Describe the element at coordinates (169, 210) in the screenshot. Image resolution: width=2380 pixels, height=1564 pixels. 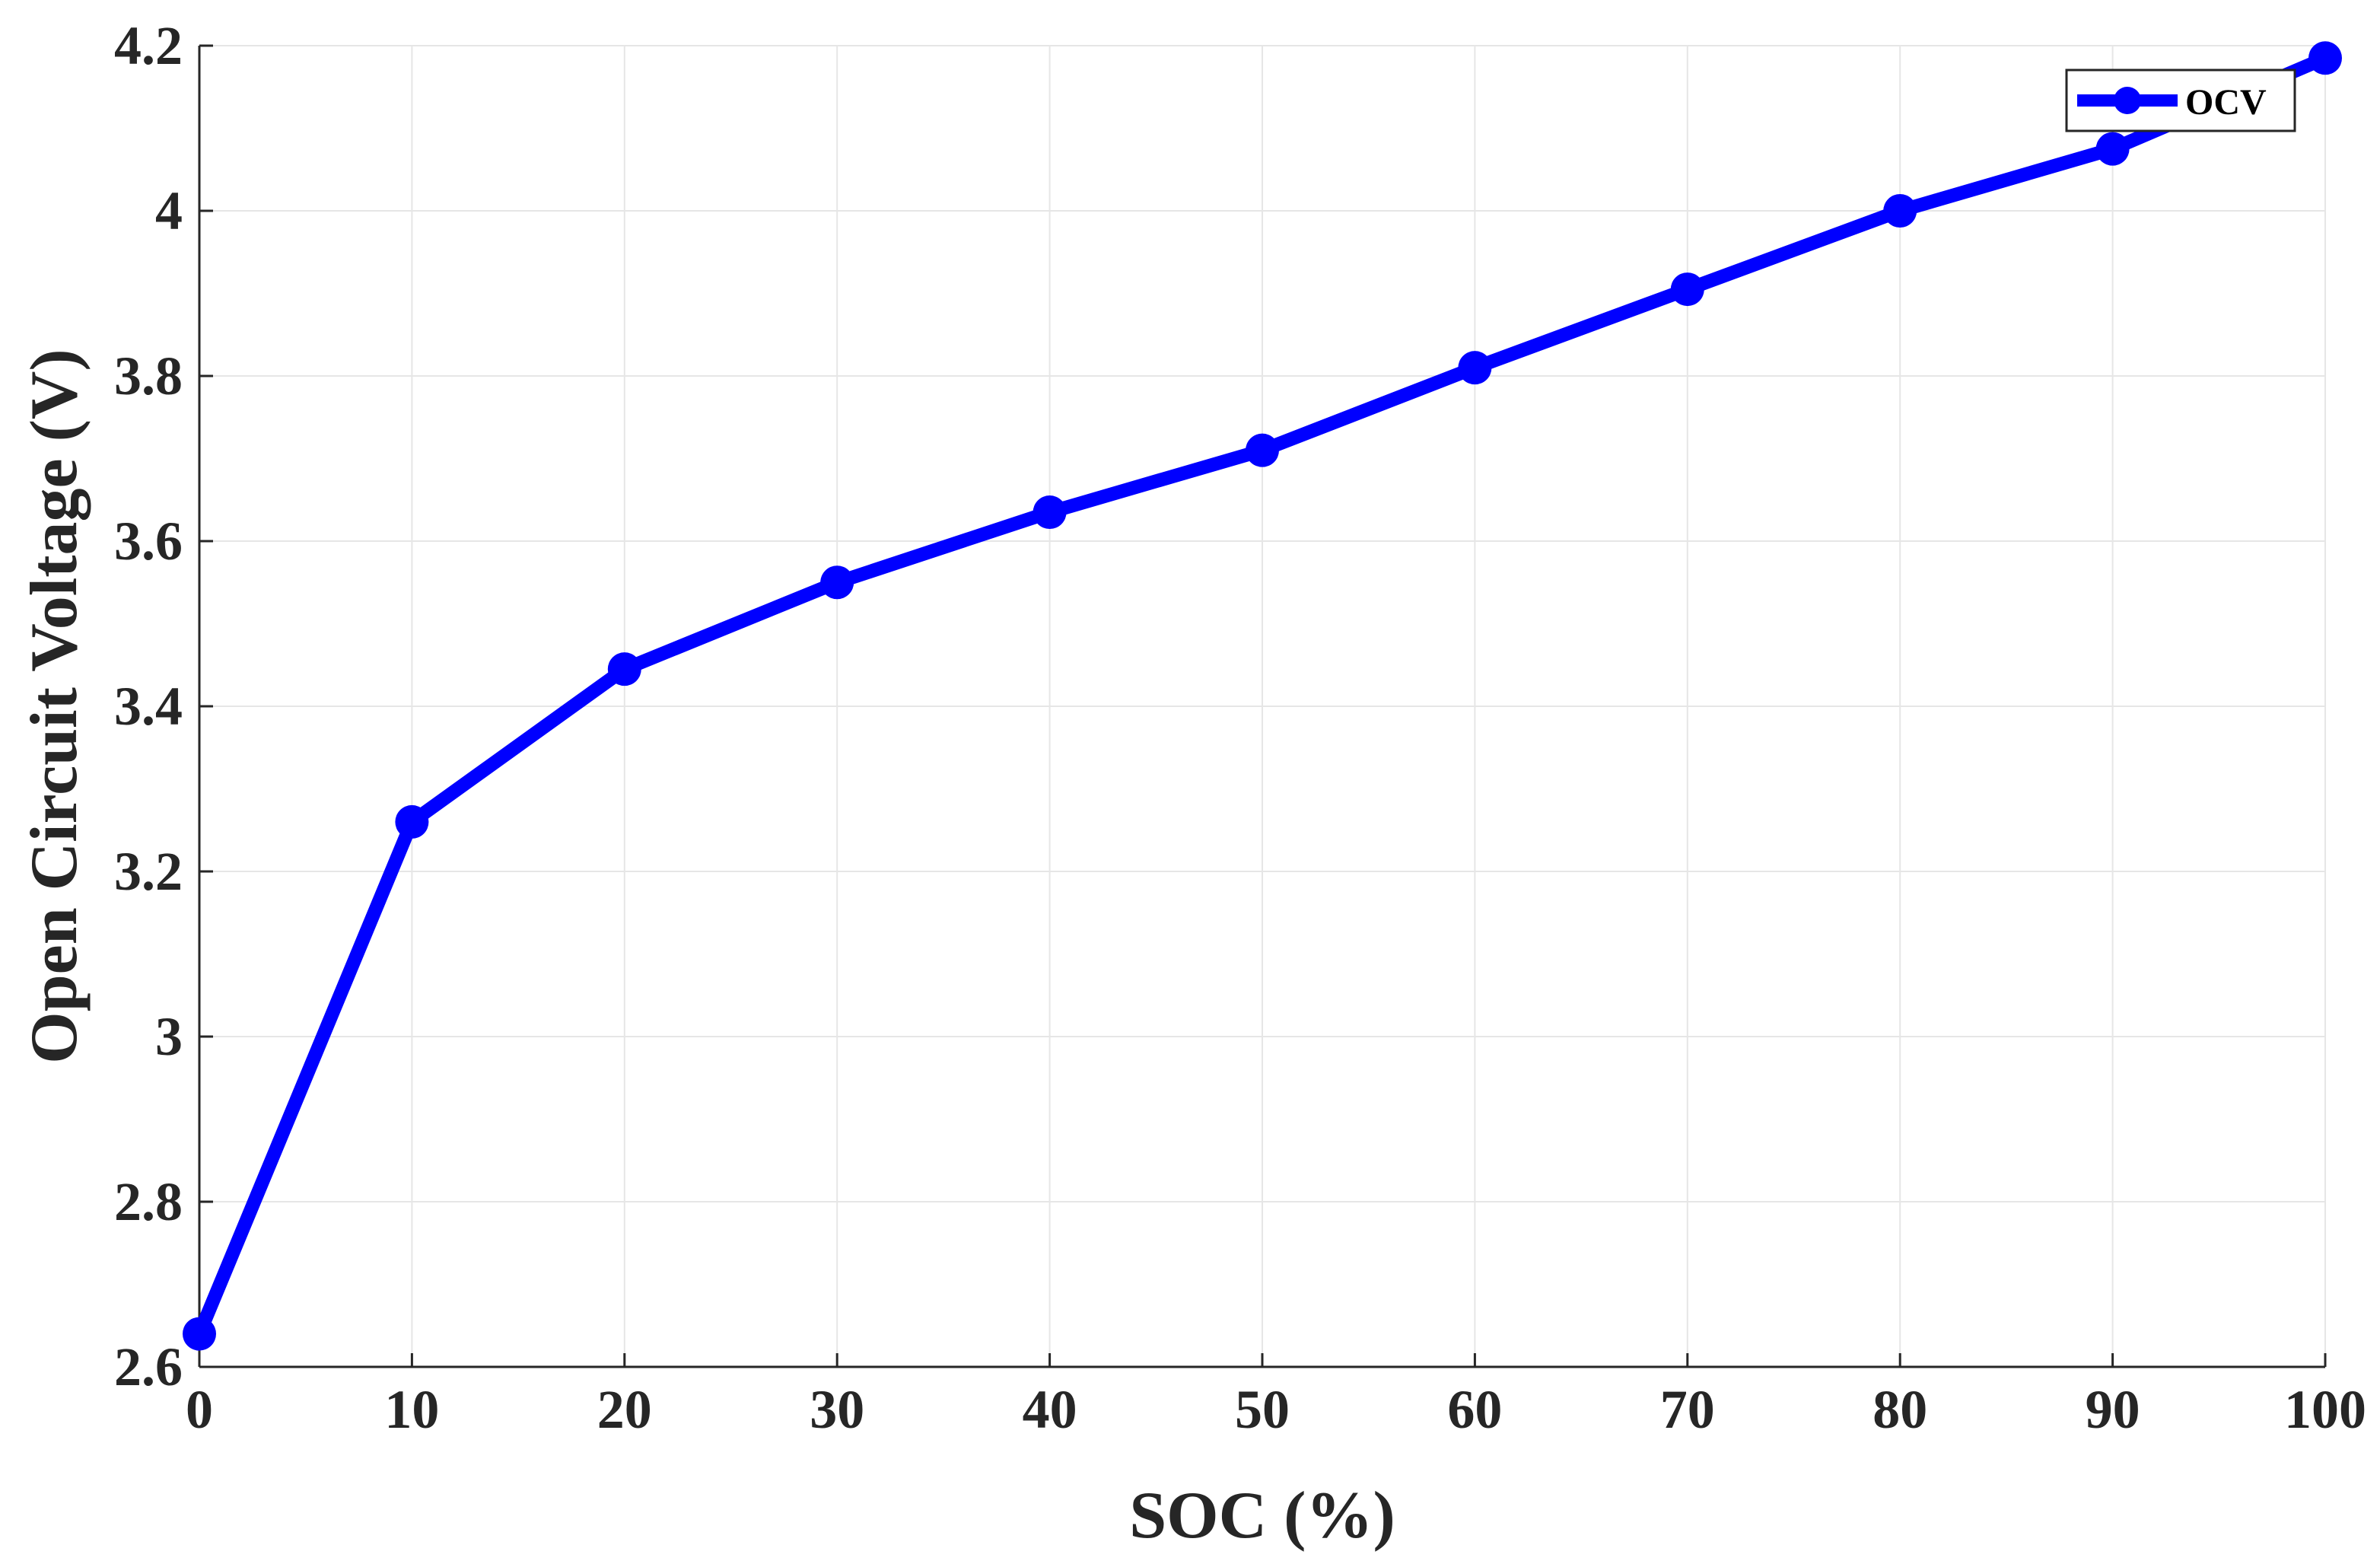
I see `y-tick-label-7: 4` at that location.